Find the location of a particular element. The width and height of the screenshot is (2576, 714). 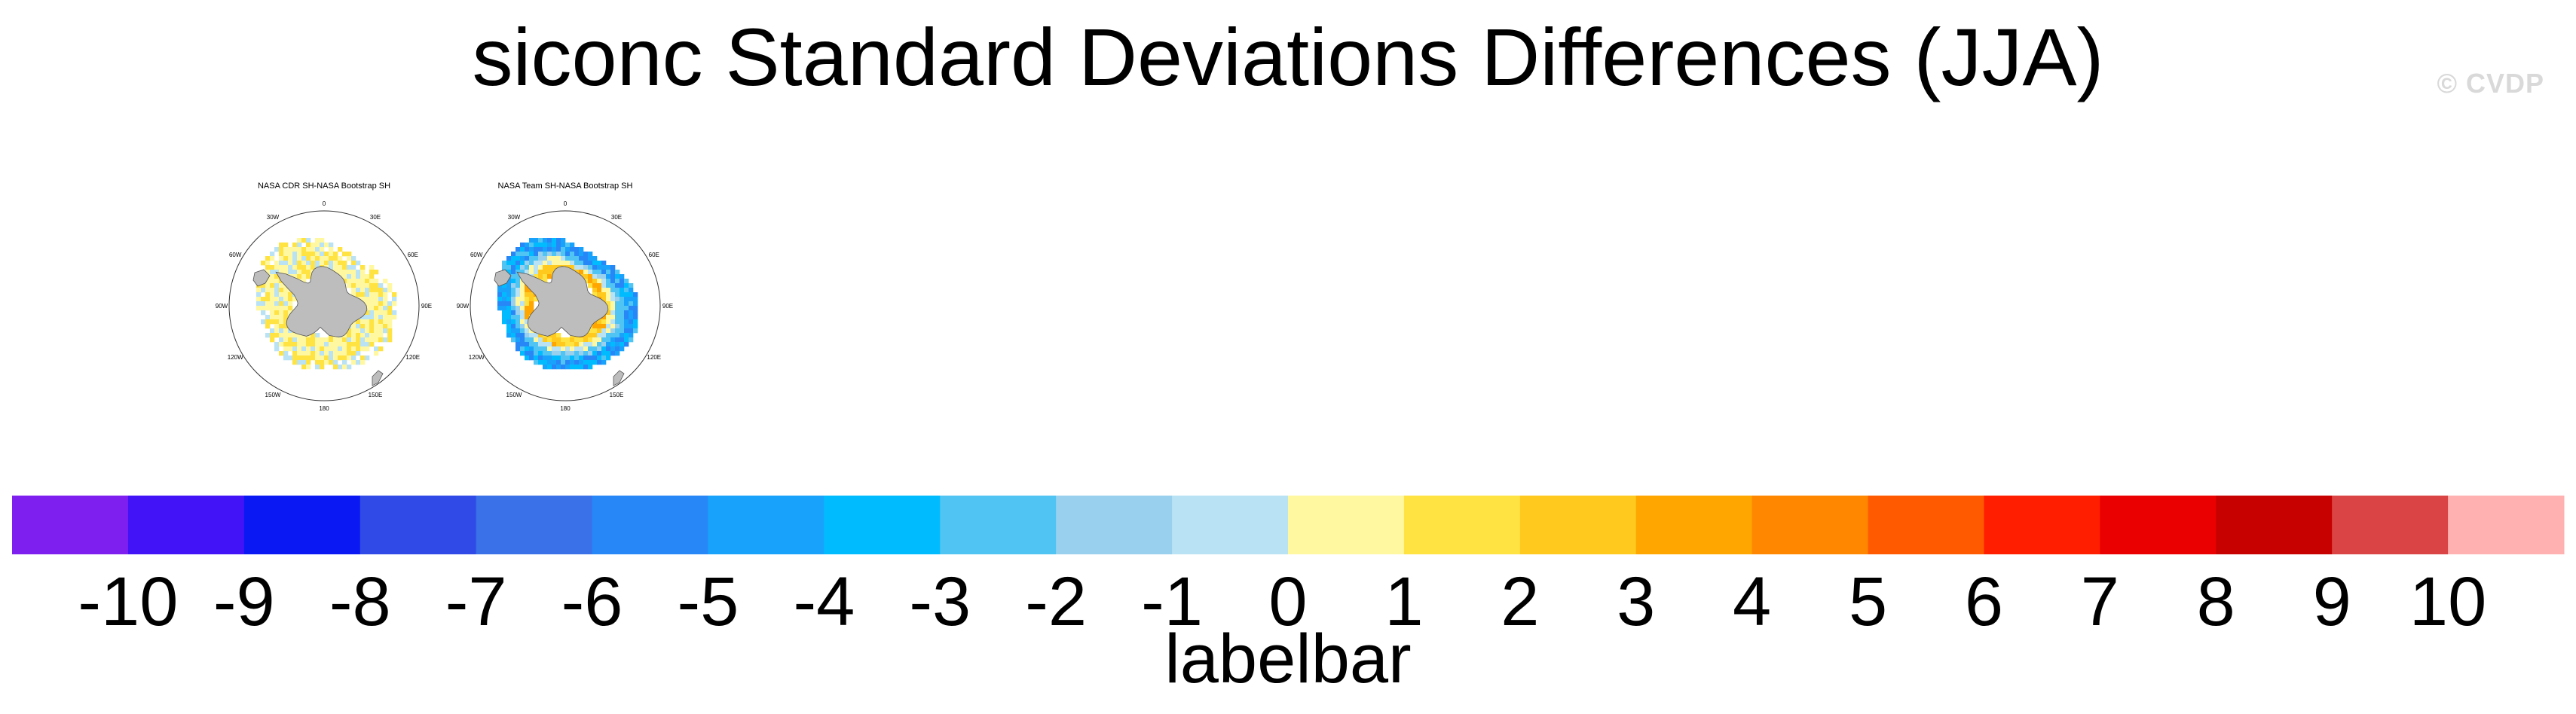

colorbar-title: labelbar is located at coordinates (1288, 659).